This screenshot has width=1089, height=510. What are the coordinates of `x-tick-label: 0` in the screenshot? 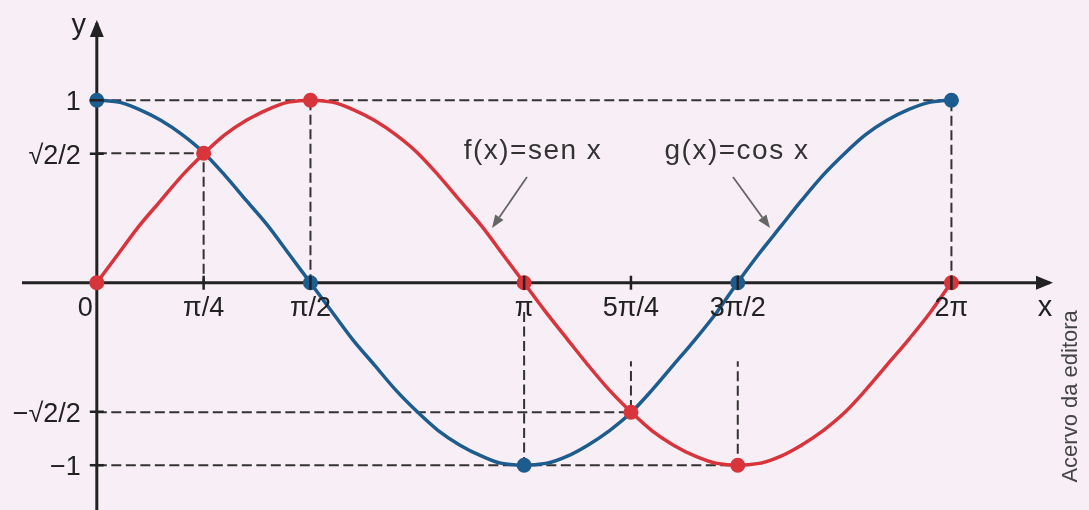 It's located at (85, 306).